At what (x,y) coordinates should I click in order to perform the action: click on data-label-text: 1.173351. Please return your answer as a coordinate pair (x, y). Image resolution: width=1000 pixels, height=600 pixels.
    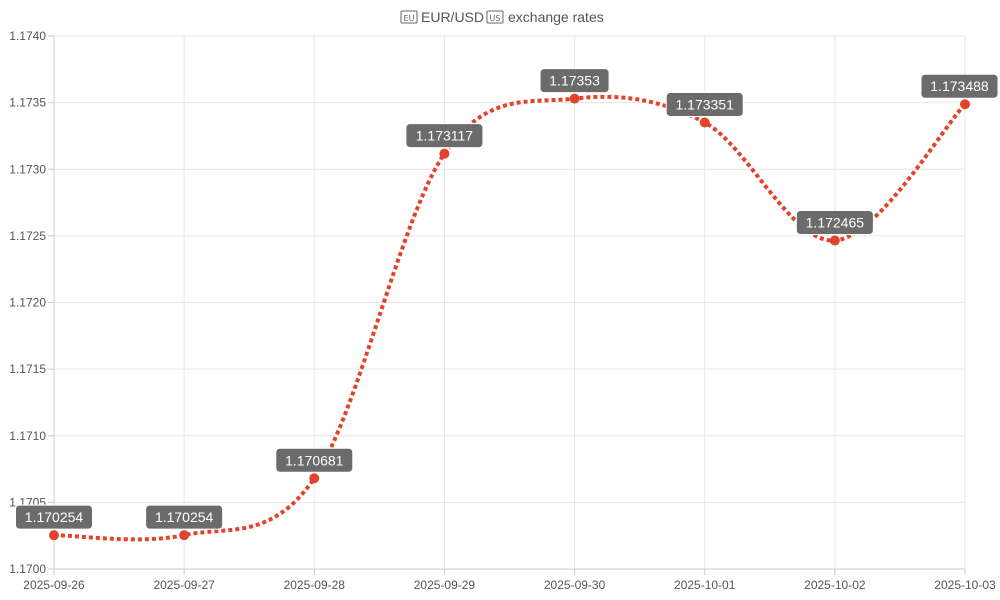
    Looking at the image, I should click on (705, 104).